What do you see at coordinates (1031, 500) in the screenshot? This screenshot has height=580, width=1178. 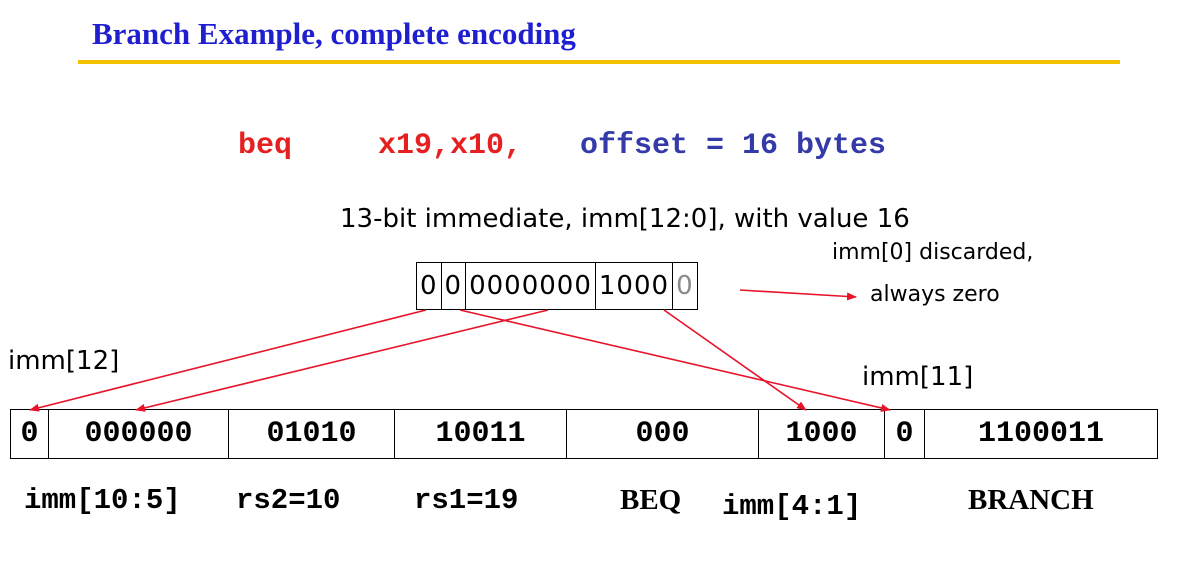 I see `label-branch: BRANCH` at bounding box center [1031, 500].